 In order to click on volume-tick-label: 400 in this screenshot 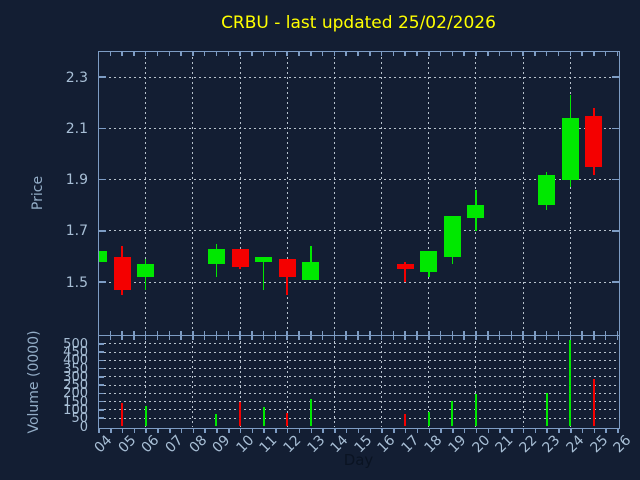, I will do `click(75, 361)`.